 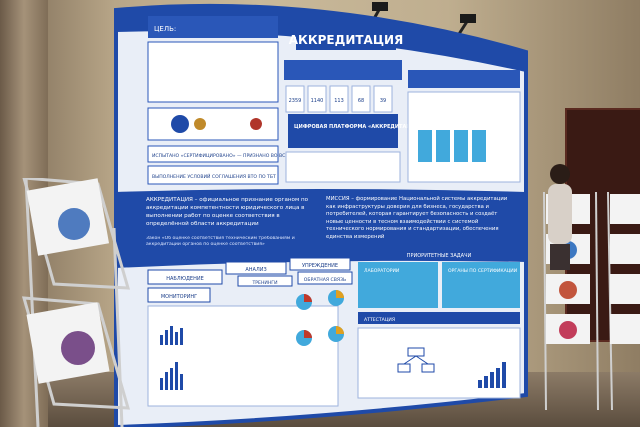 What do you see at coordinates (295, 101) in the screenshot?
I see `stat-value: 2359` at bounding box center [295, 101].